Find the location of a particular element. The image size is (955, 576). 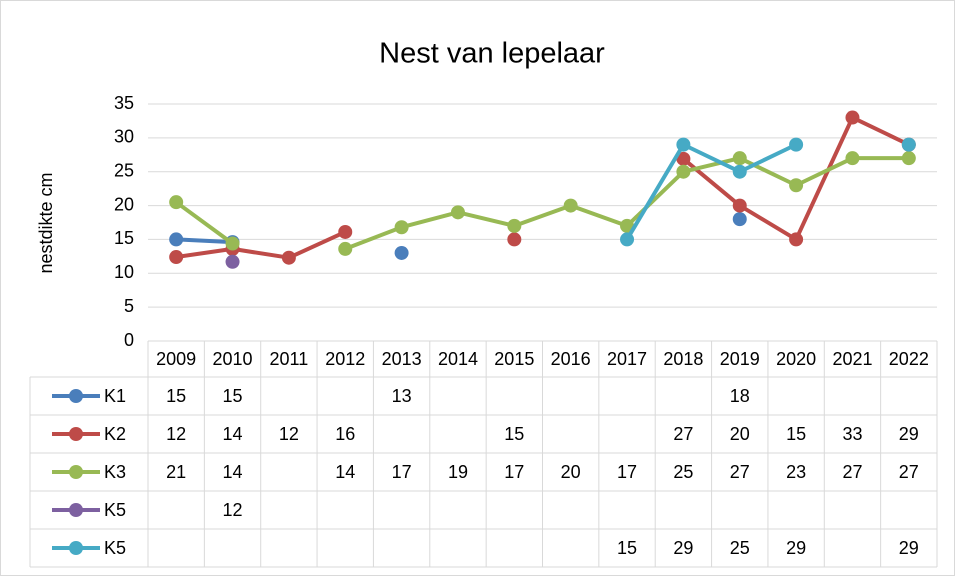

y-tick-label: 5 is located at coordinates (129, 306).